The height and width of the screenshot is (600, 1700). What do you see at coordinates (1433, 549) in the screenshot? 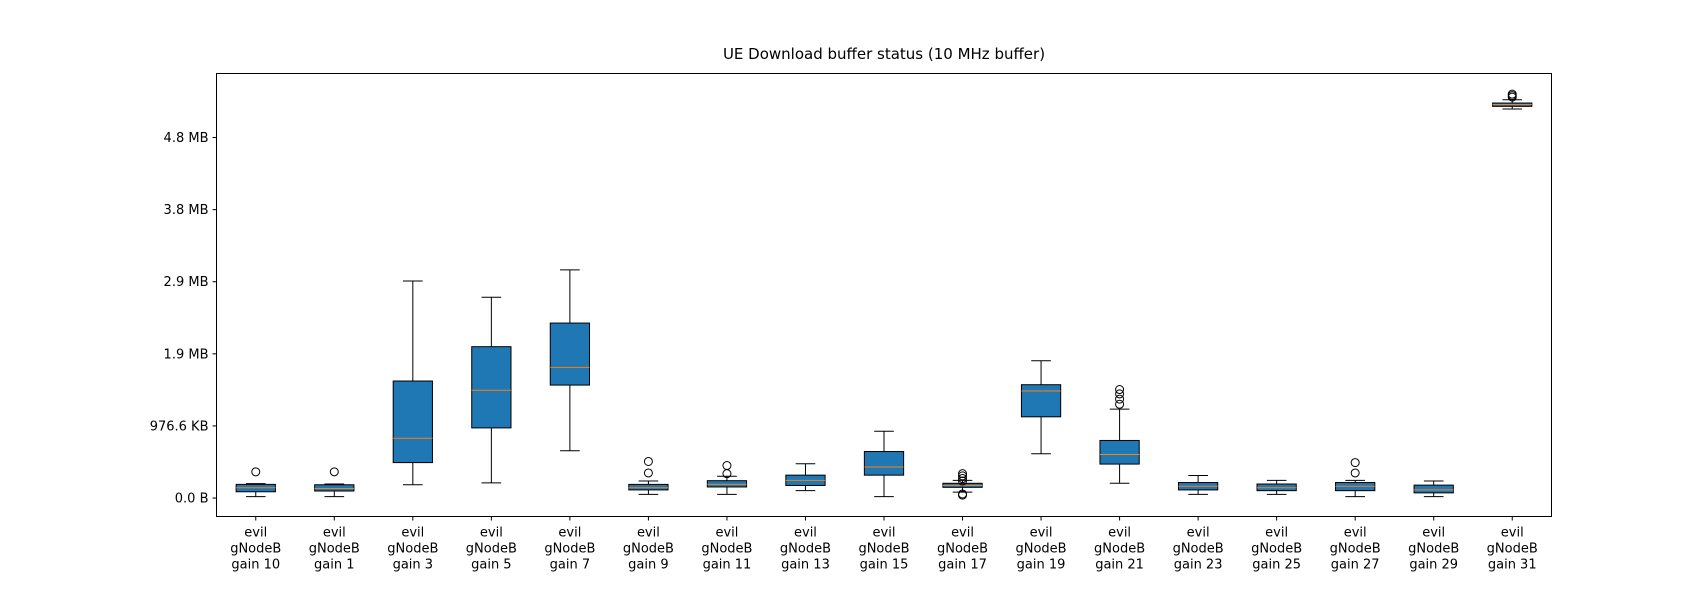
I see `x-tick-label: evil gNodeB gain 29` at bounding box center [1433, 549].